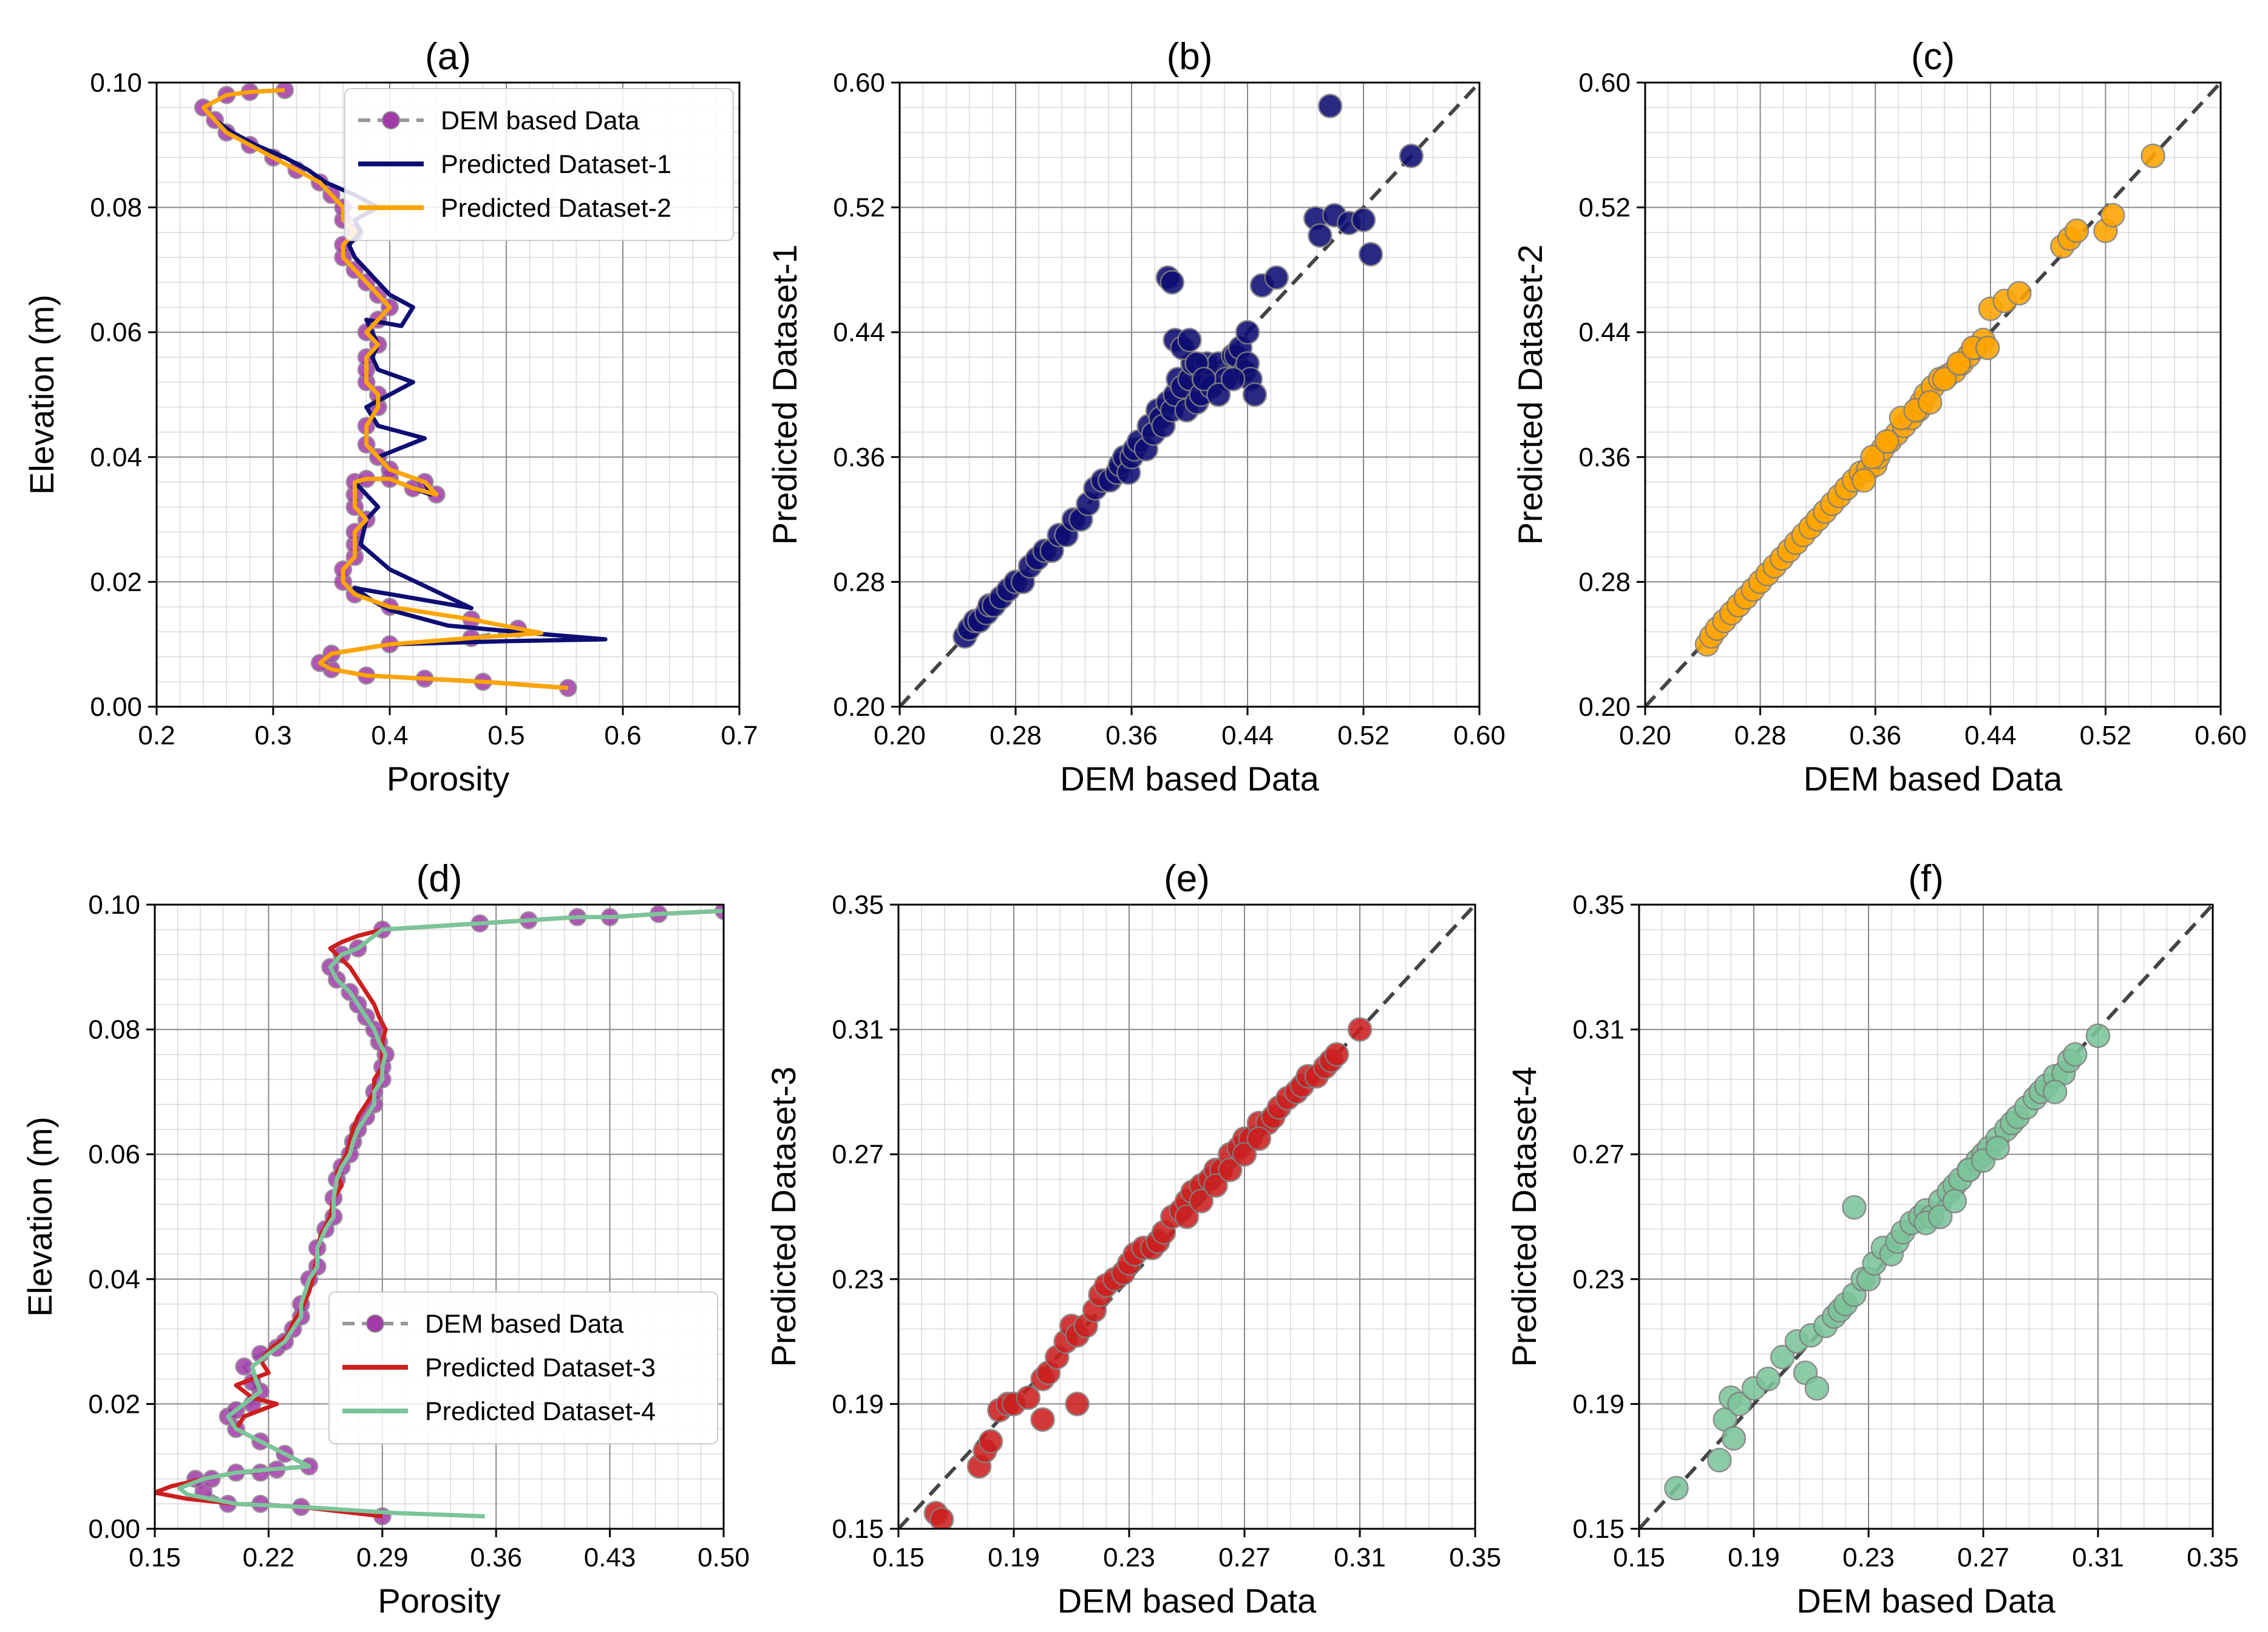 This screenshot has width=2268, height=1632. Describe the element at coordinates (900, 735) in the screenshot. I see `x-tick-label: 0.20` at that location.